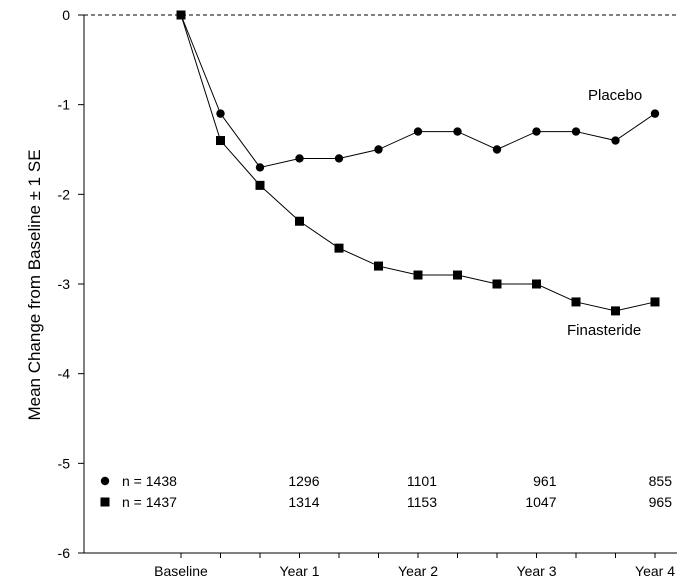 Image resolution: width=683 pixels, height=579 pixels. Describe the element at coordinates (149, 481) in the screenshot. I see `n-count-label: n = 1438` at that location.